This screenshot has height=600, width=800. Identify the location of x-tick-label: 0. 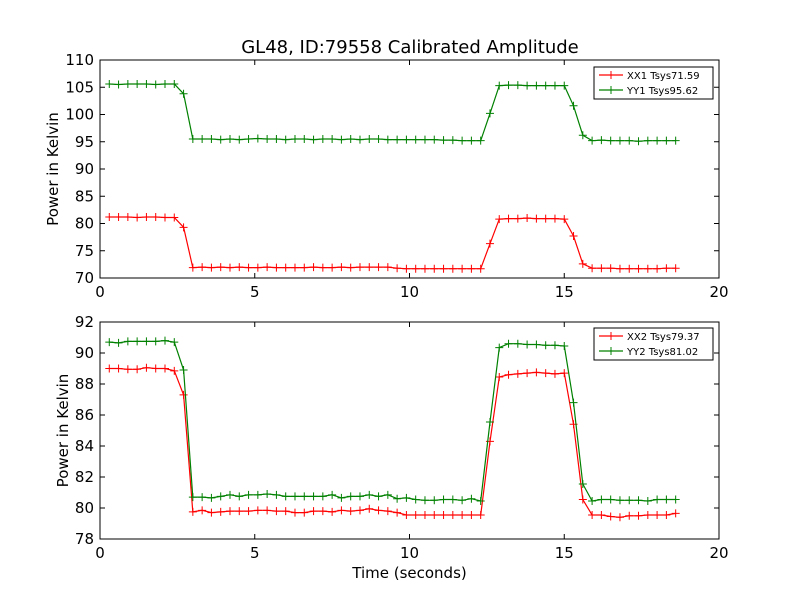
(100, 553).